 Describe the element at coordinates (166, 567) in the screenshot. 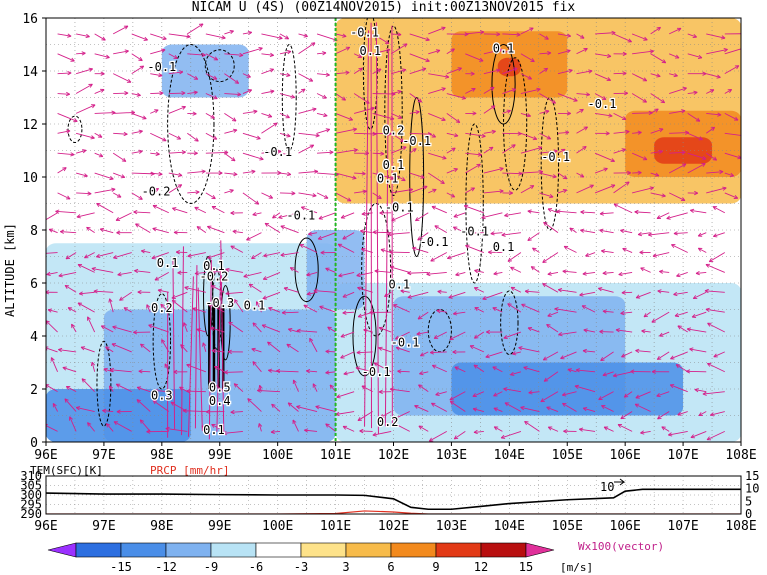

I see `colorbar-tick-label: -12` at that location.